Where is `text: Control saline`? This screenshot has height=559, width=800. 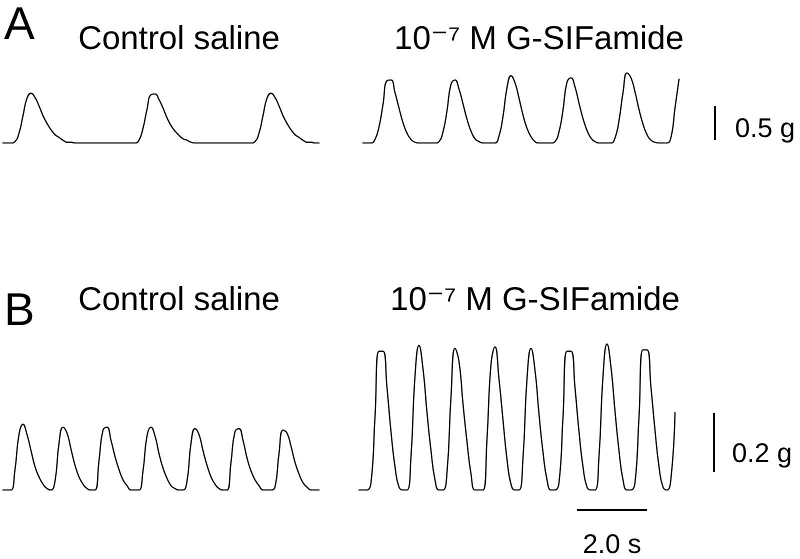 text: Control saline is located at coordinates (179, 298).